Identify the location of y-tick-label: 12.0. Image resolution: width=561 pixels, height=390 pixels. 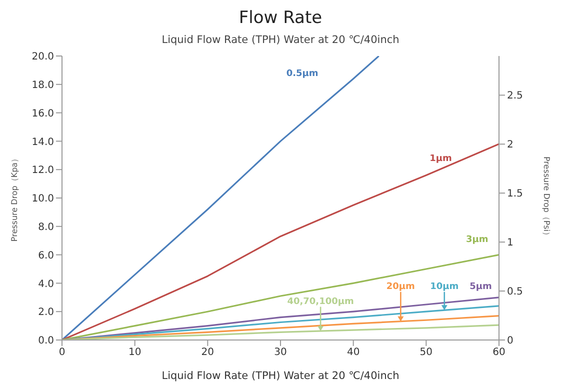
(43, 170).